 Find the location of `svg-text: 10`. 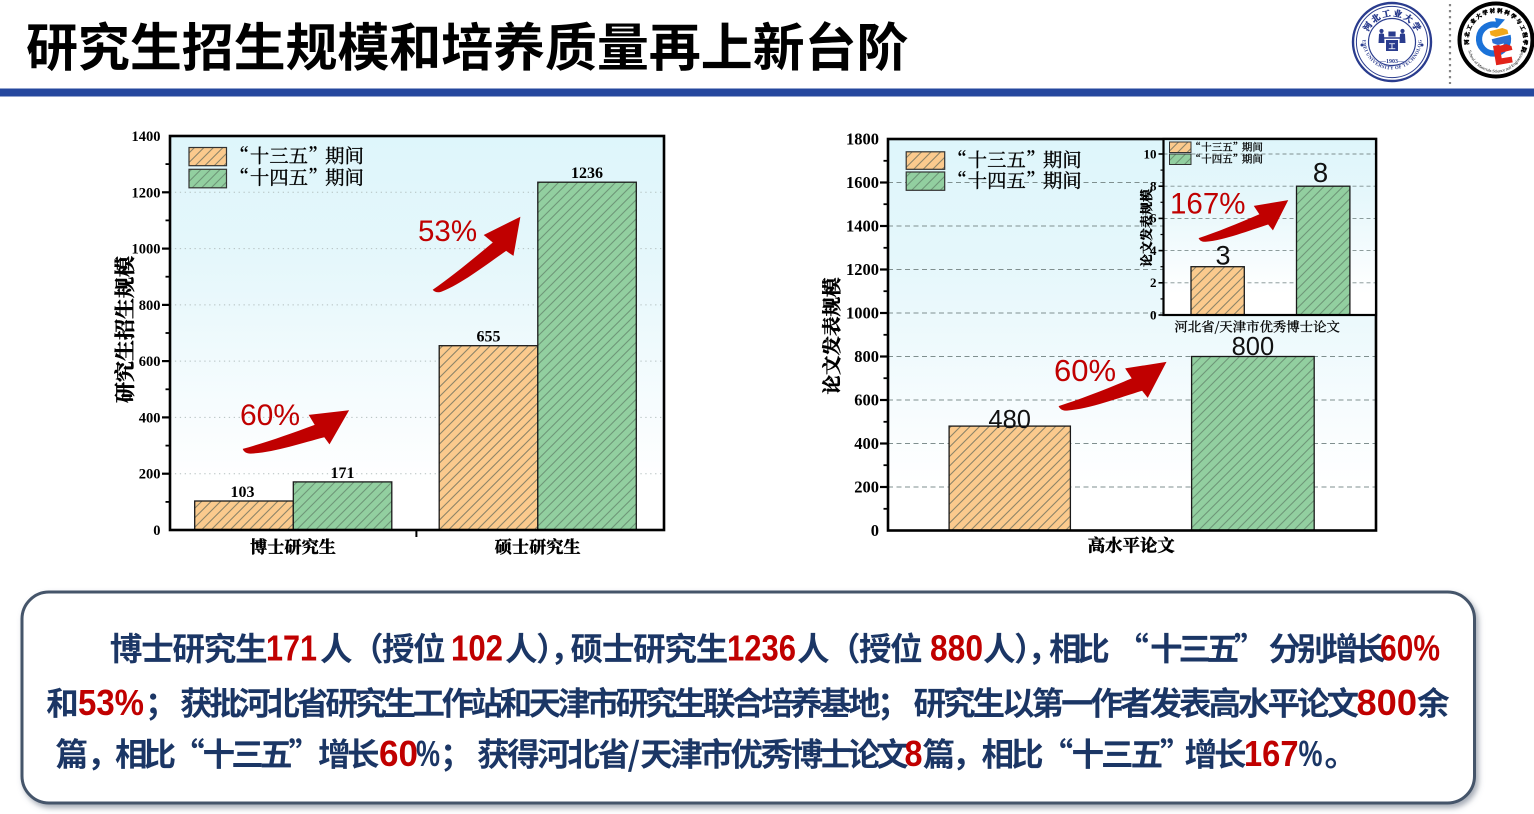

svg-text: 10 is located at coordinates (1150, 153).